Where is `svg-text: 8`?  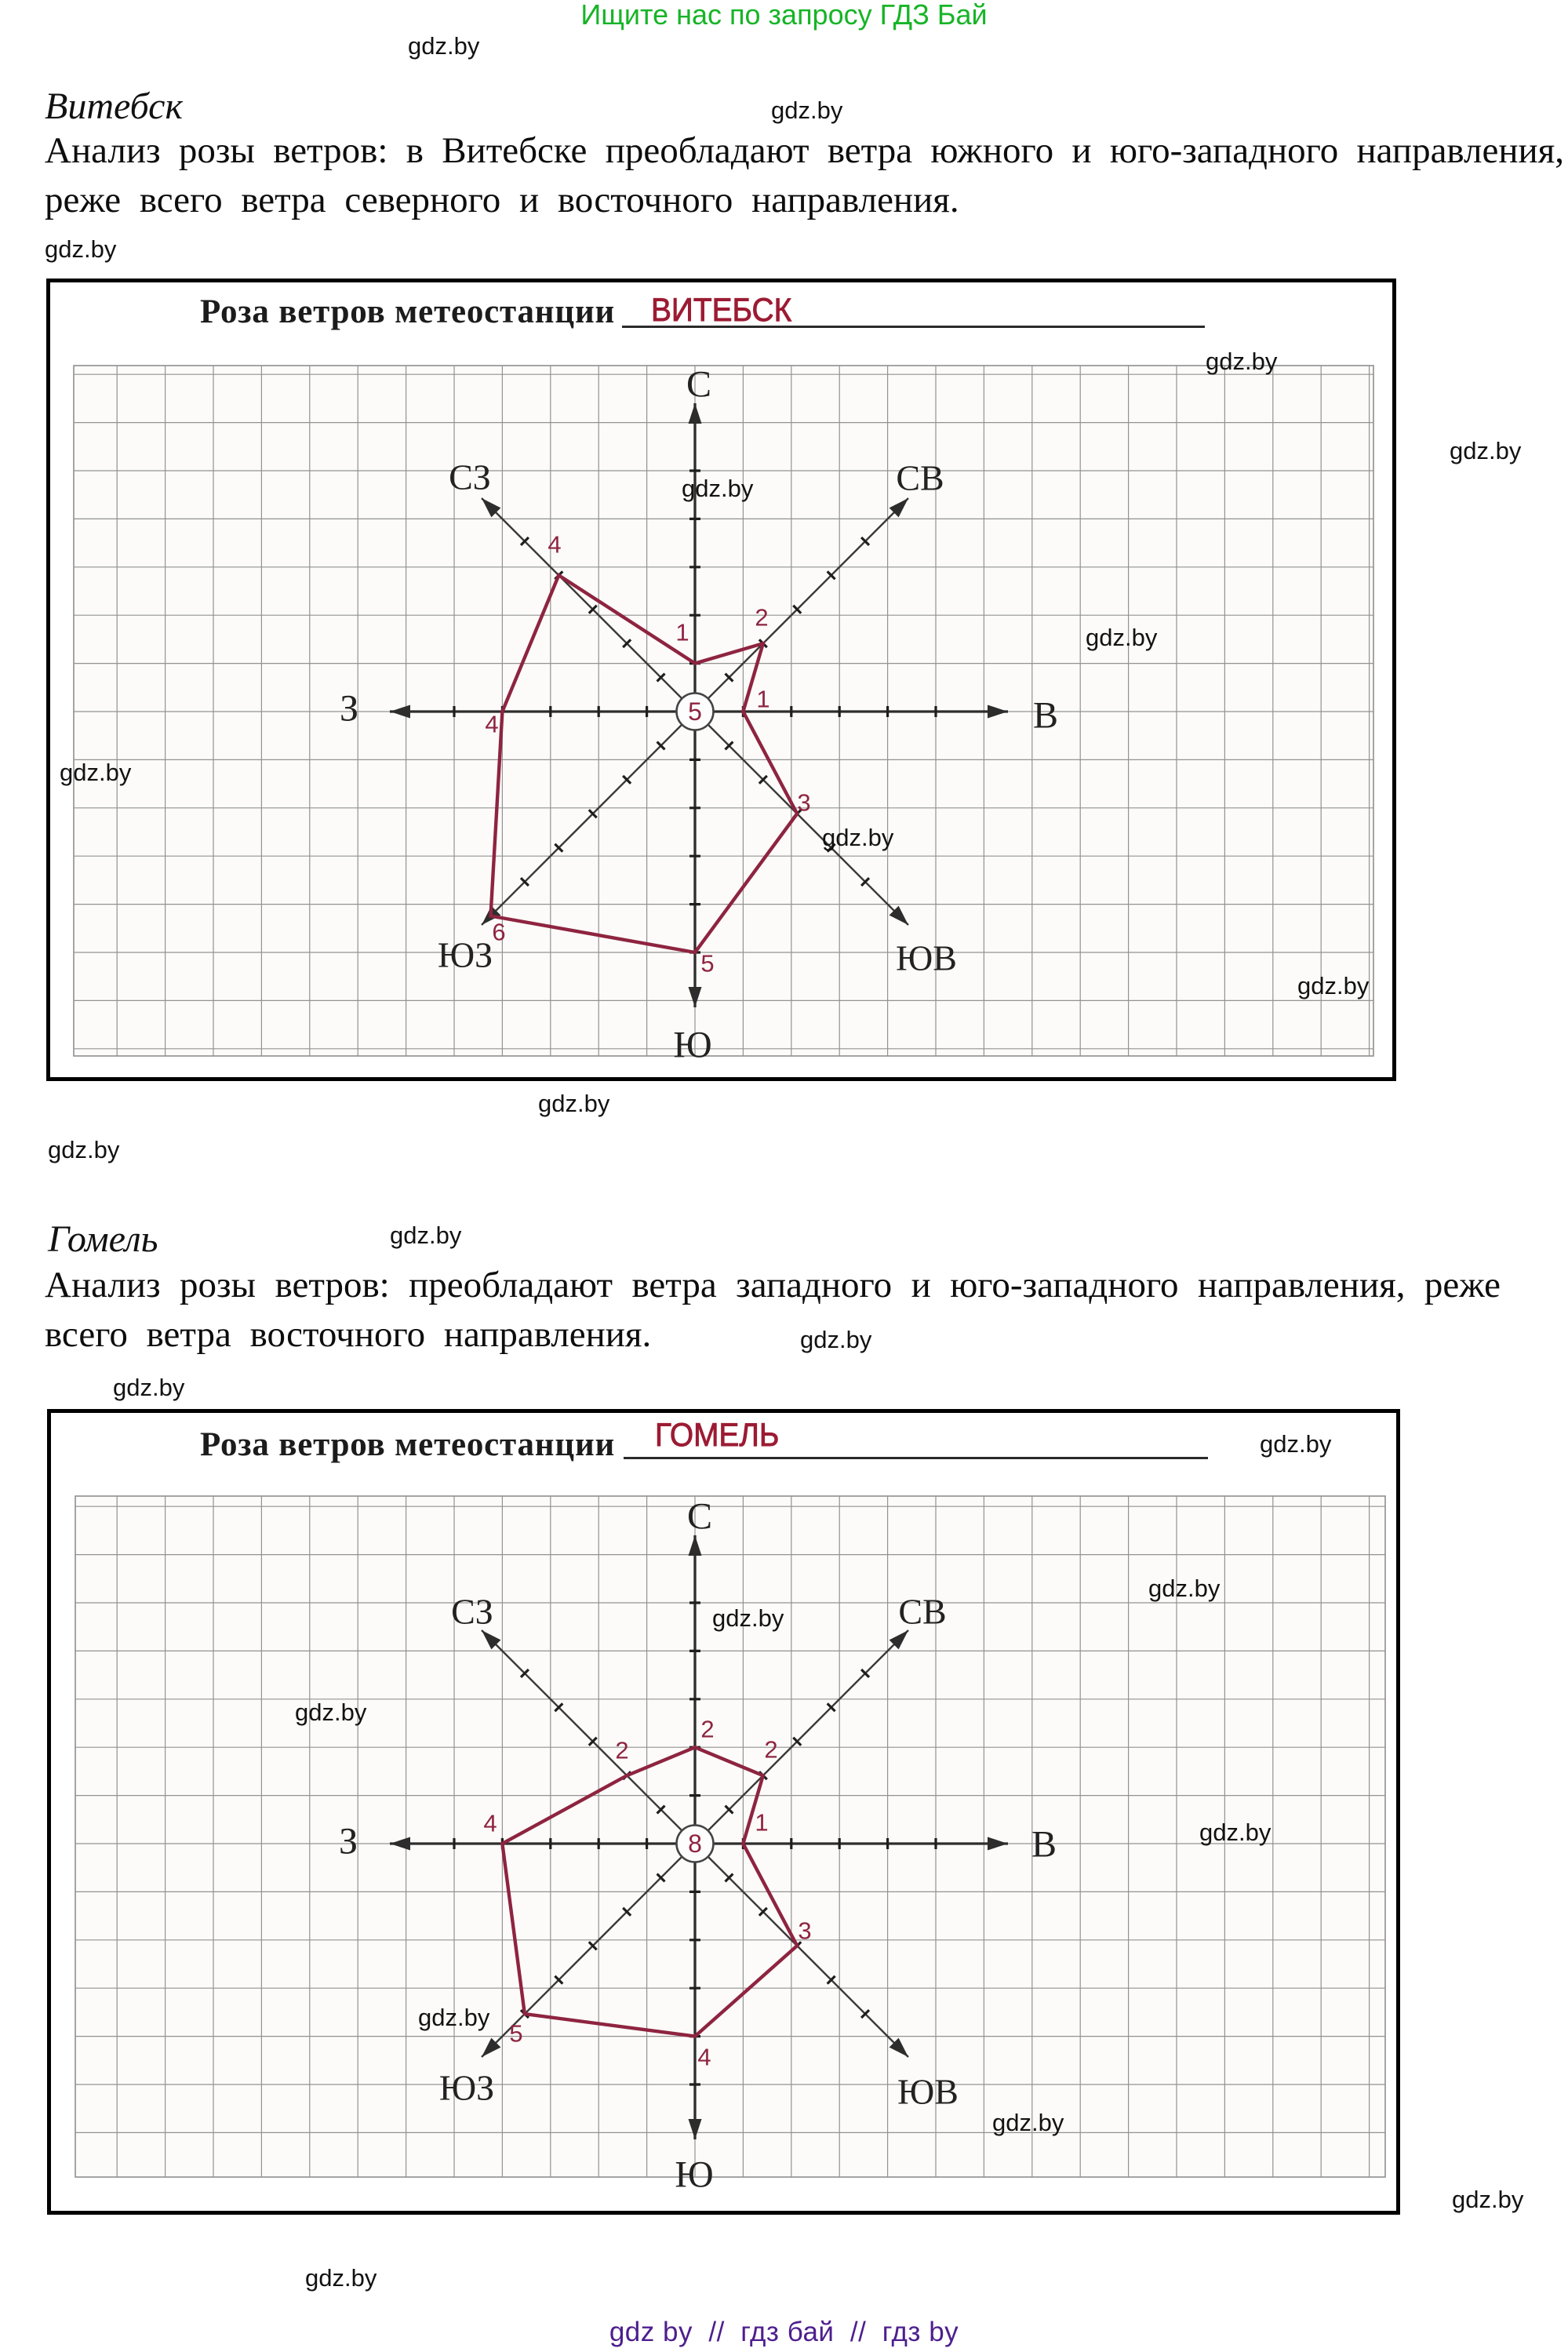
svg-text: 8 is located at coordinates (695, 1844).